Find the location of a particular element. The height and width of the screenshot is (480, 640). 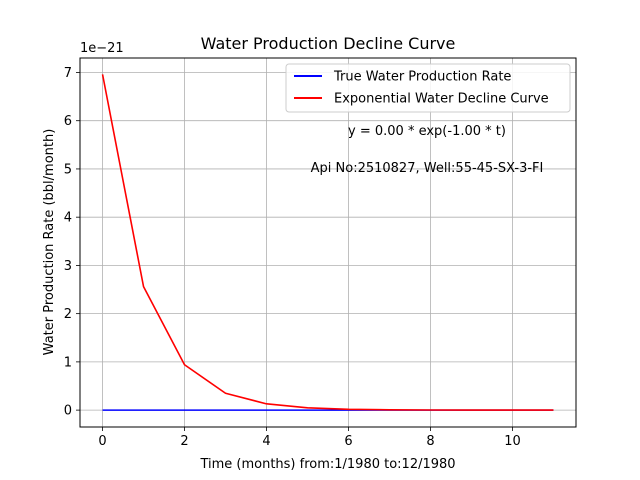

legend-label-true-rate: True Water Production Rate is located at coordinates (422, 77).